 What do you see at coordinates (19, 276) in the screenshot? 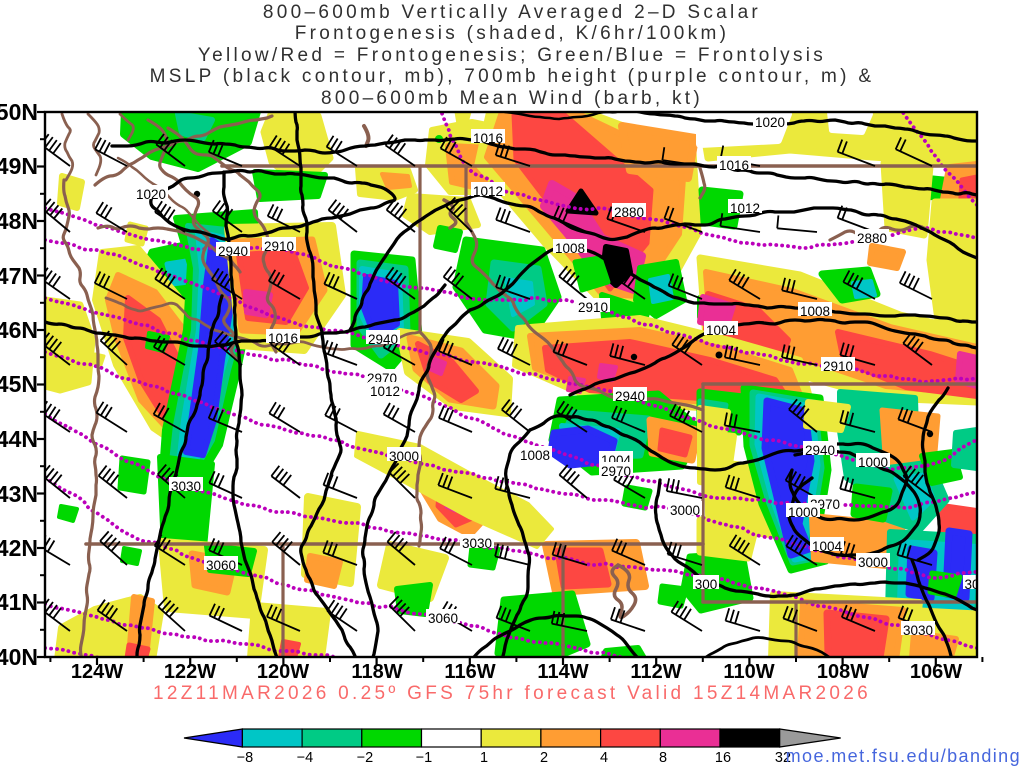
I see `svg-text: 47N` at bounding box center [19, 276].